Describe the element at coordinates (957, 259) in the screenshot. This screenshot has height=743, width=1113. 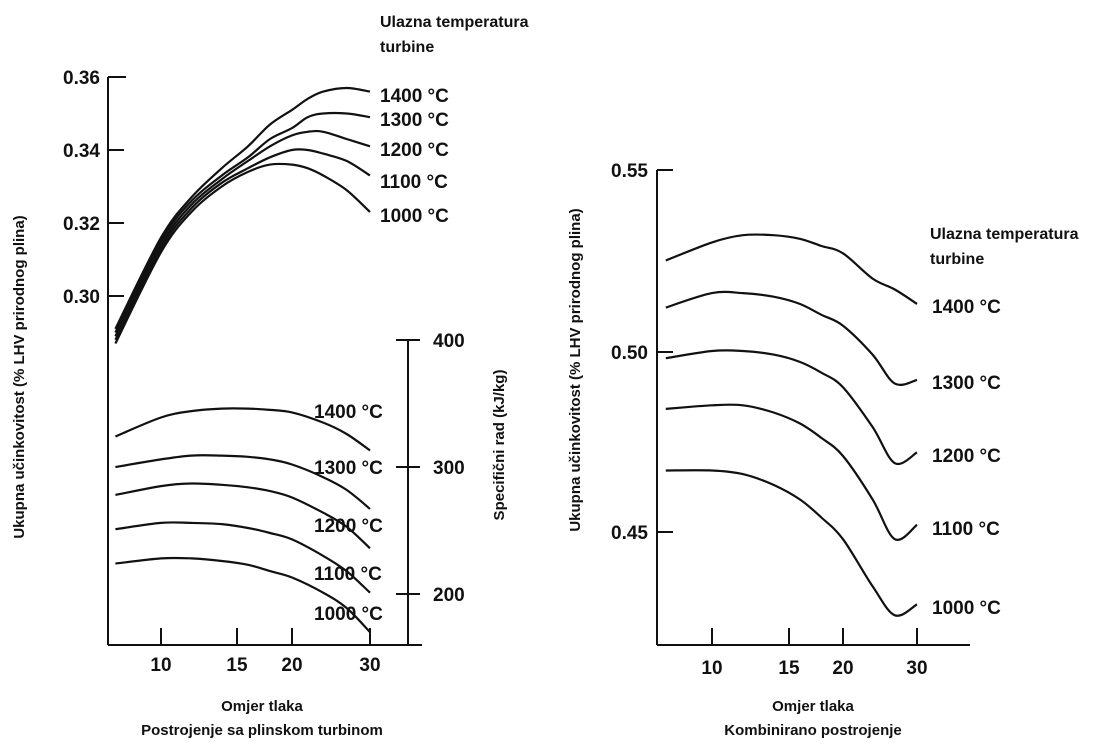
I see `right-header-line-2: turbine` at that location.